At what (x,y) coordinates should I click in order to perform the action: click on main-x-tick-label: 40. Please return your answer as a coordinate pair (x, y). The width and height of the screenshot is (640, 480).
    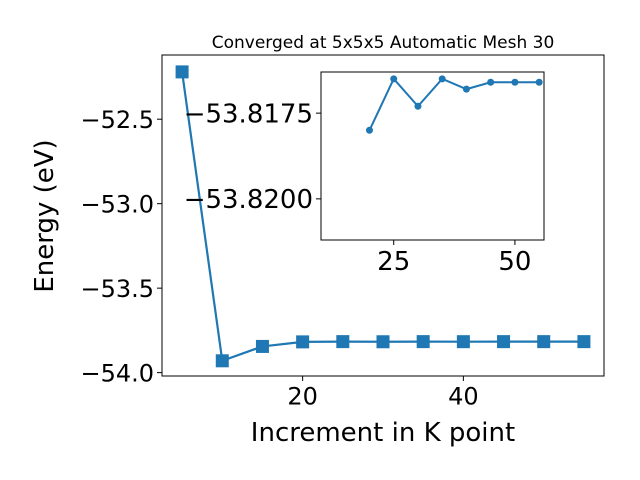
    Looking at the image, I should click on (463, 396).